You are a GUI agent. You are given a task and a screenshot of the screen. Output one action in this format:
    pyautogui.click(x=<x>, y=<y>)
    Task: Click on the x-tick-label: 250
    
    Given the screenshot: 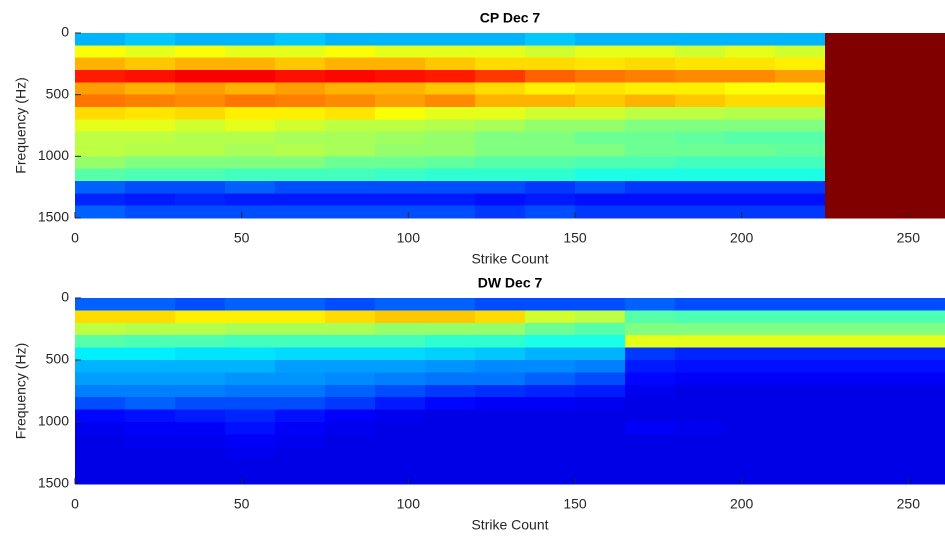 What is the action you would take?
    pyautogui.click(x=909, y=504)
    